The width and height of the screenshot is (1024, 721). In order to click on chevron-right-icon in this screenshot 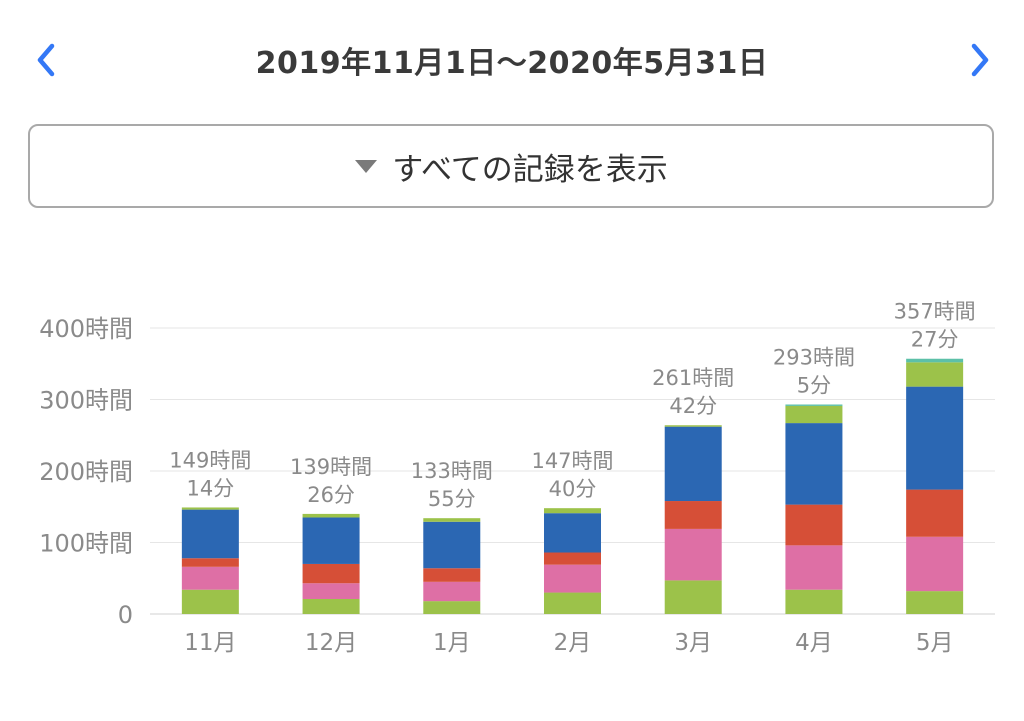, I will do `click(980, 60)`.